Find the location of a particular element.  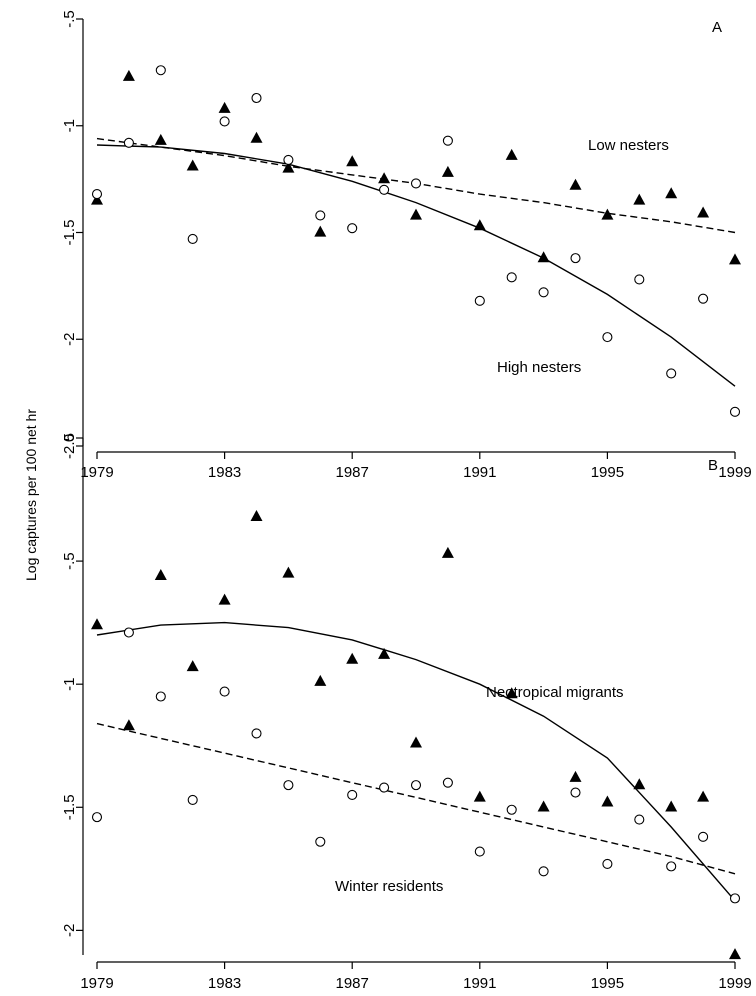

panel-b-letter: B is located at coordinates (713, 465).